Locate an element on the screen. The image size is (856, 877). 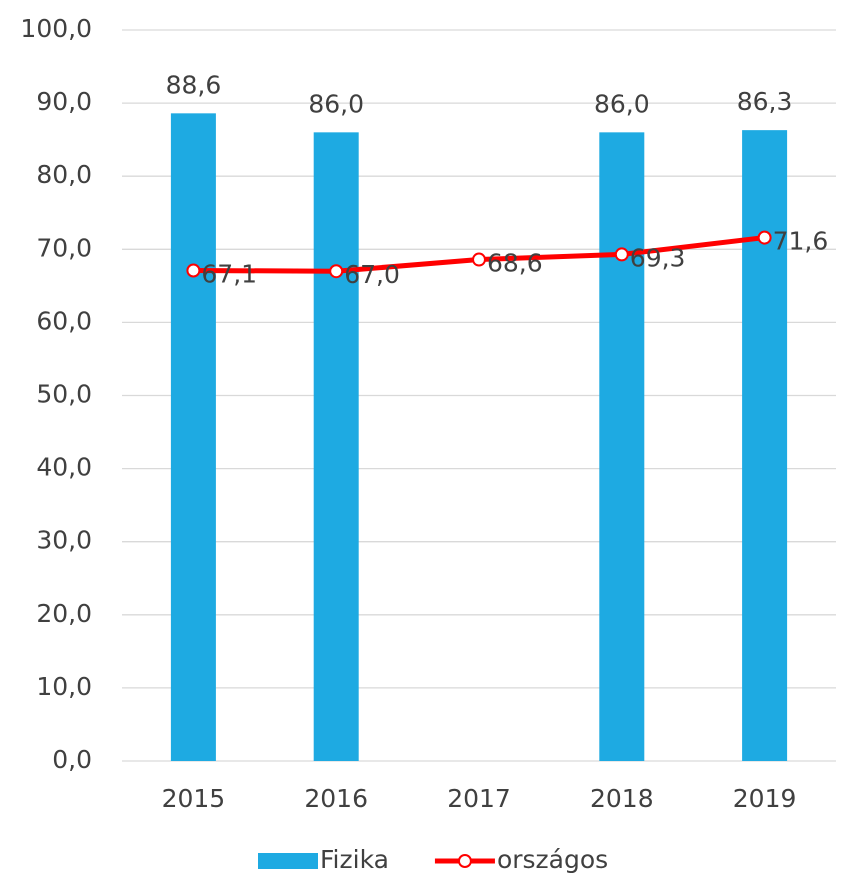
x-tick-label: 2015 is located at coordinates (194, 798).